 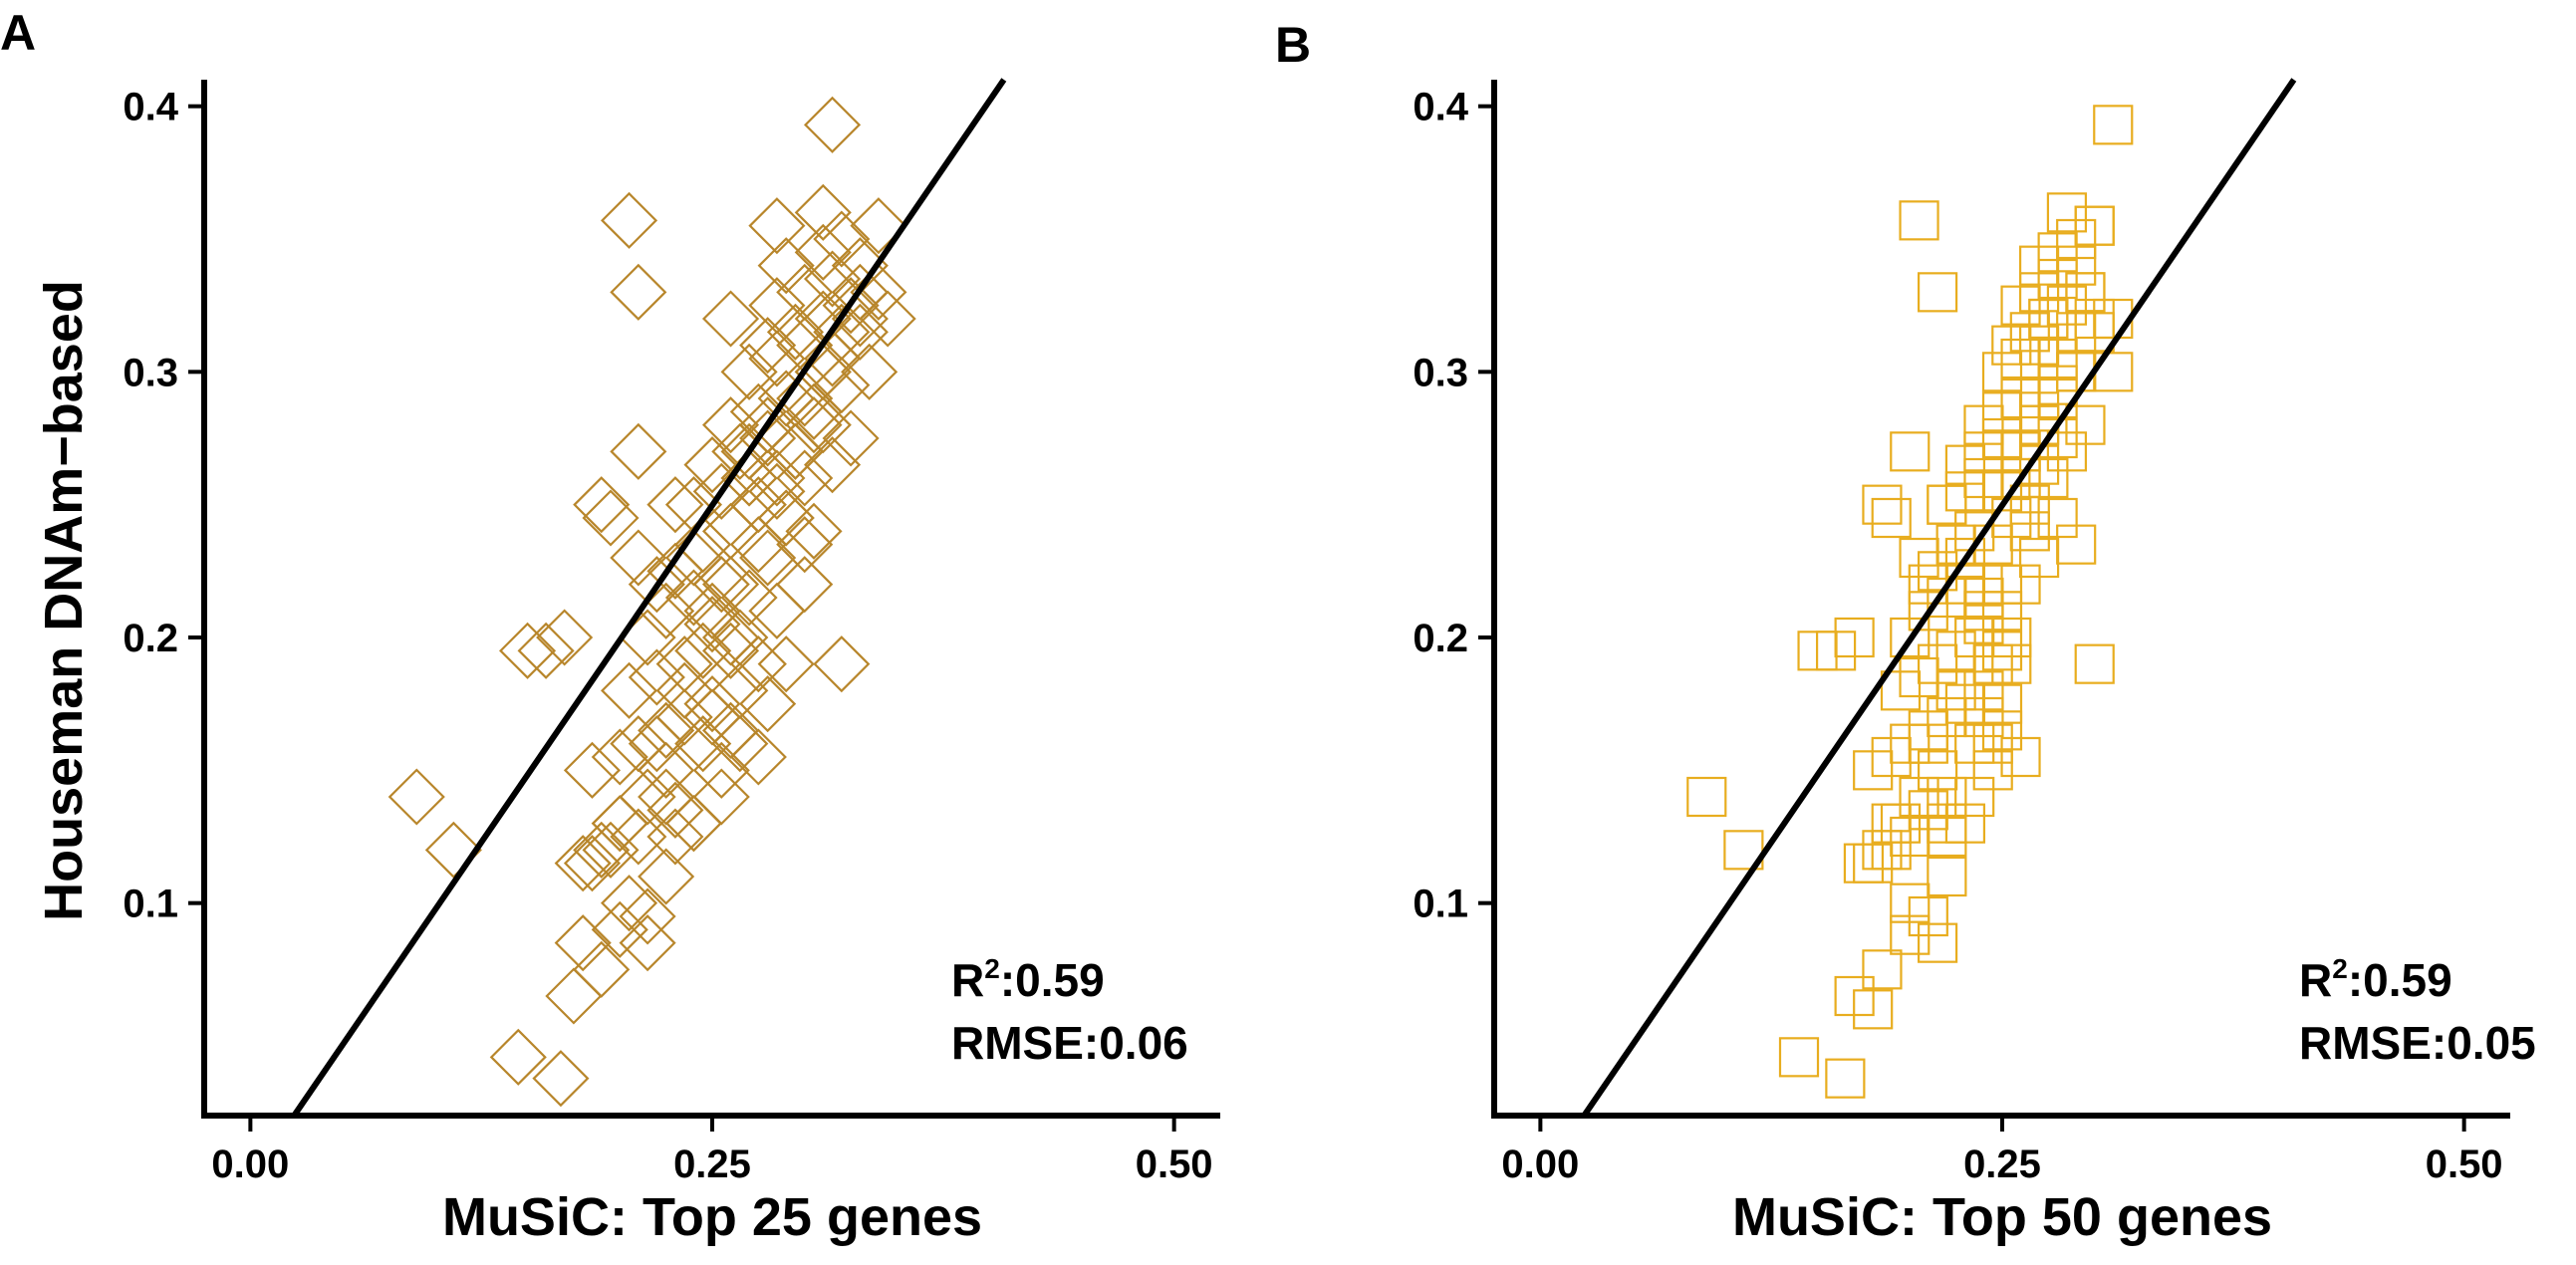 I want to click on y-tick-label: 0.3, so click(x=150, y=372).